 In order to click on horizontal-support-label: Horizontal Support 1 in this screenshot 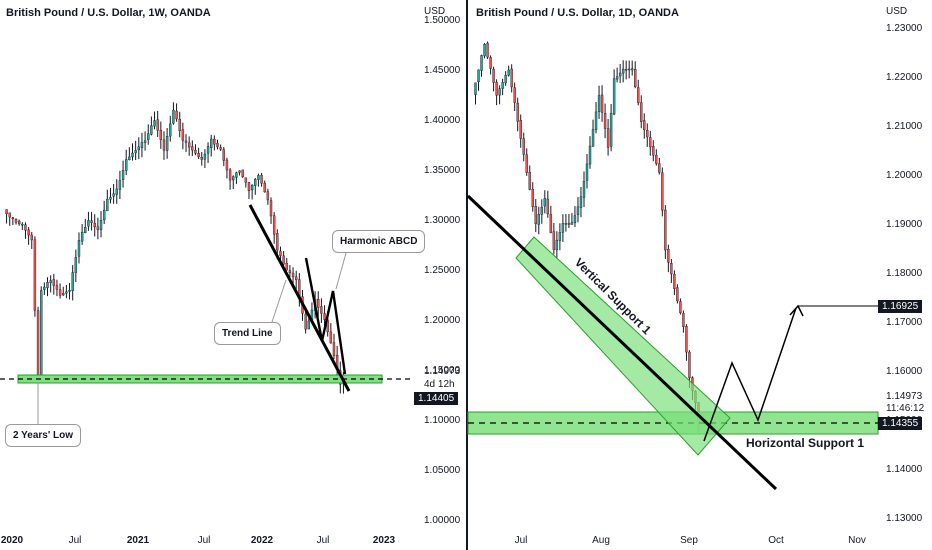, I will do `click(805, 443)`.